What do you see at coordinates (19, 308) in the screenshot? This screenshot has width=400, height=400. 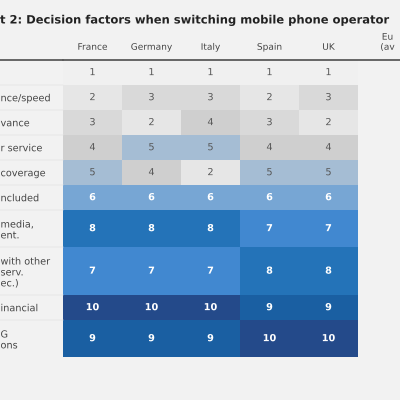 I see `y-tick-label: inancial` at bounding box center [19, 308].